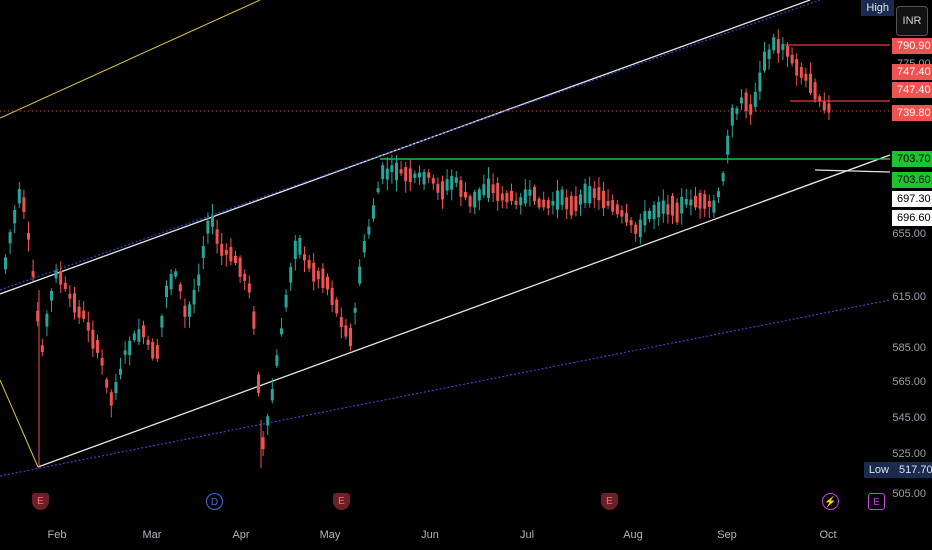 Image resolution: width=932 pixels, height=550 pixels. What do you see at coordinates (830, 501) in the screenshot?
I see `flash-icon: ⚡` at bounding box center [830, 501].